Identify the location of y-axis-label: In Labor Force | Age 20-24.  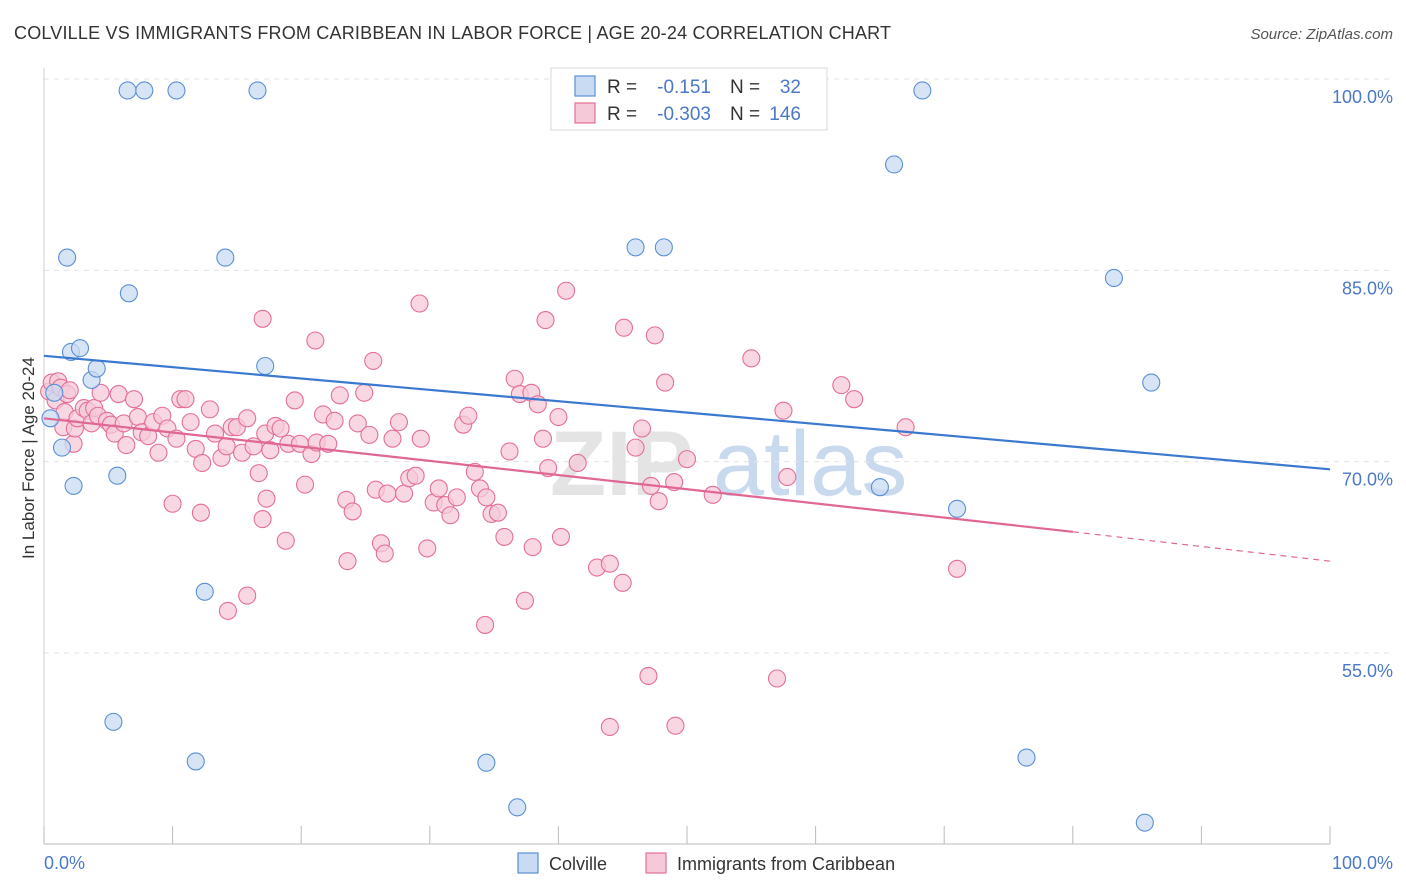
(28, 458).